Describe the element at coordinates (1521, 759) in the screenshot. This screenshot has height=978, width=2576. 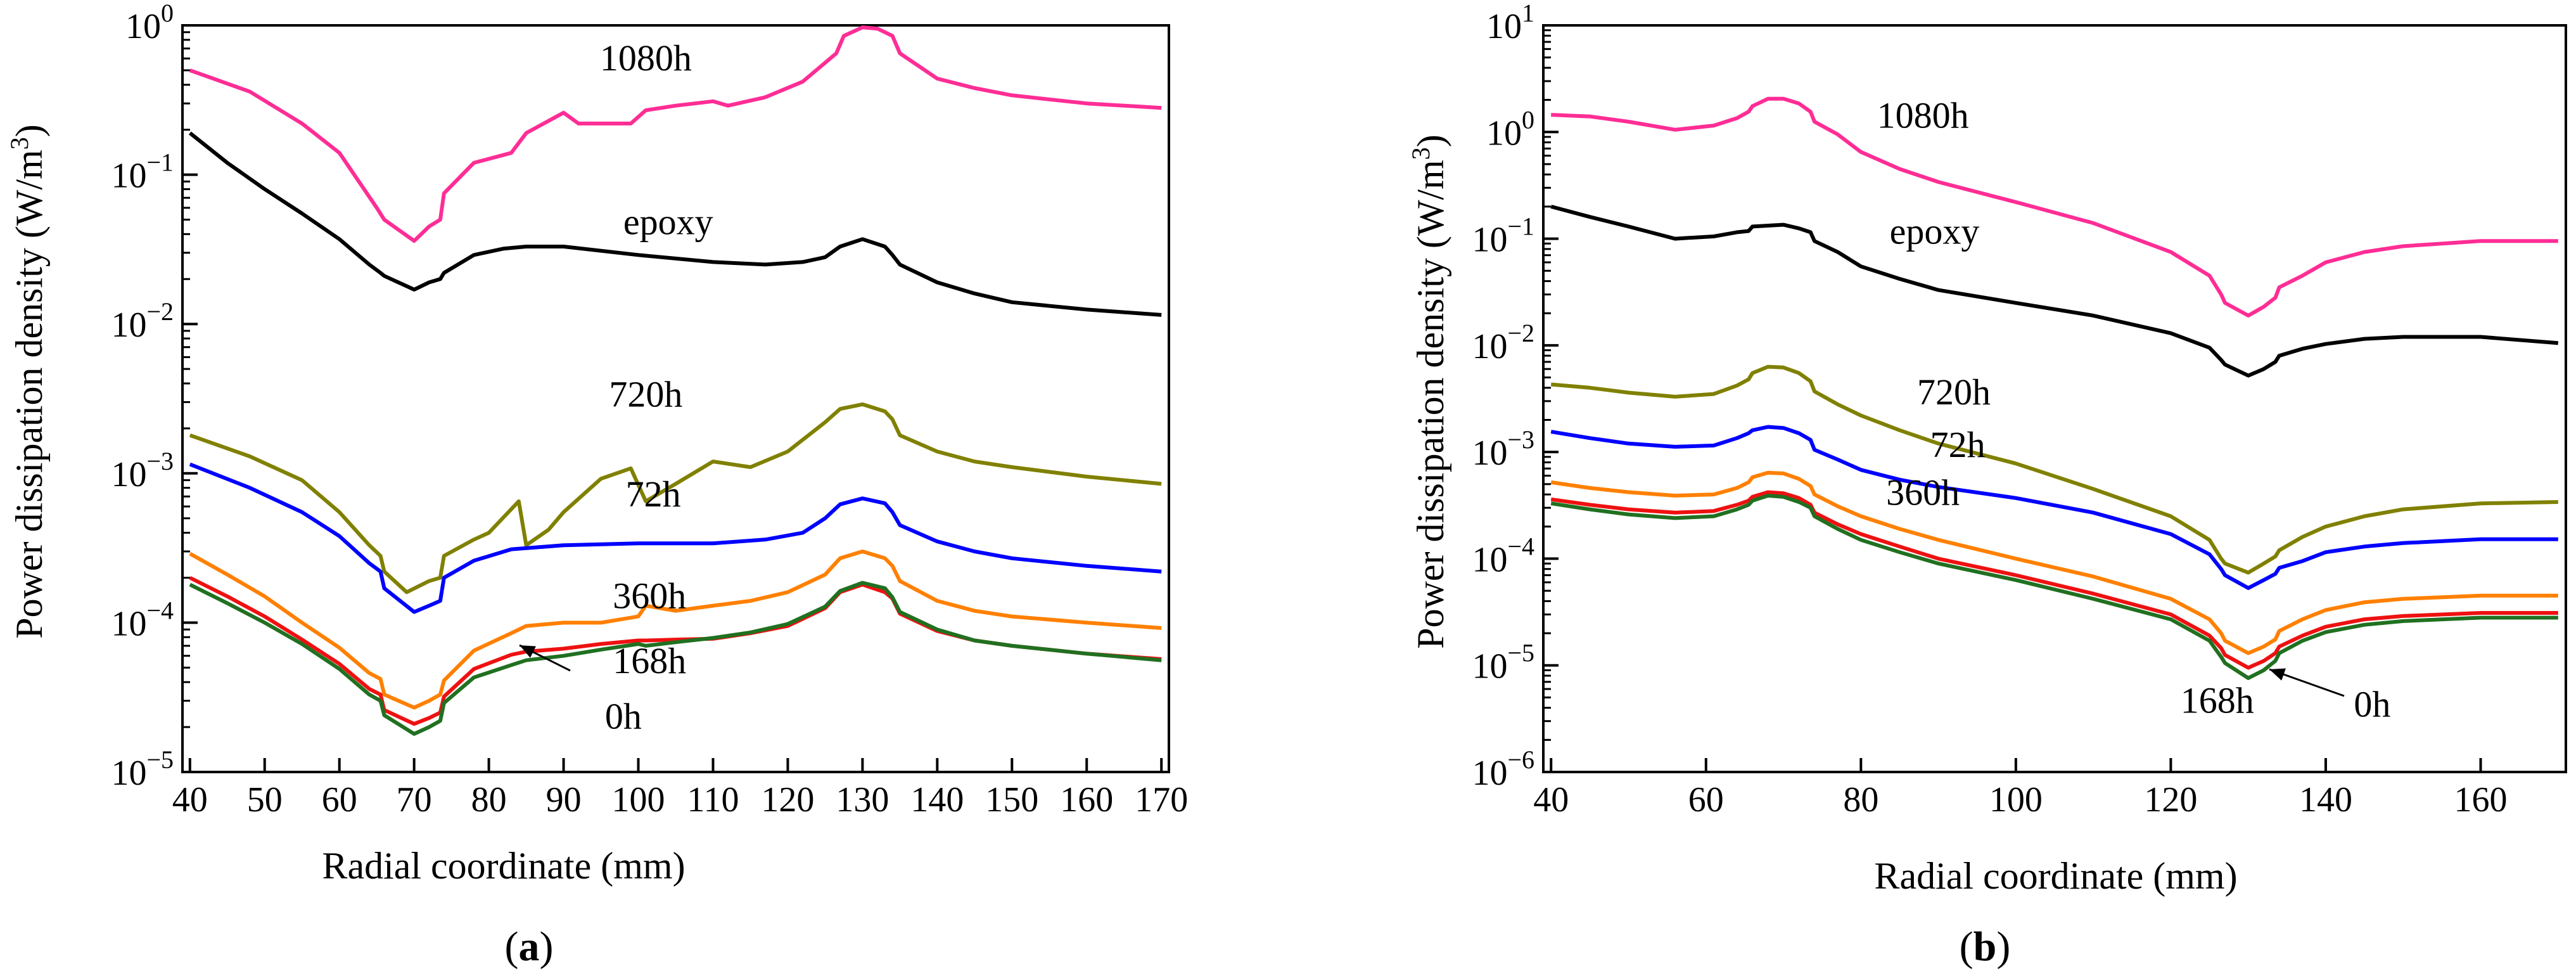
I see `y-tick-exponent: −6` at that location.